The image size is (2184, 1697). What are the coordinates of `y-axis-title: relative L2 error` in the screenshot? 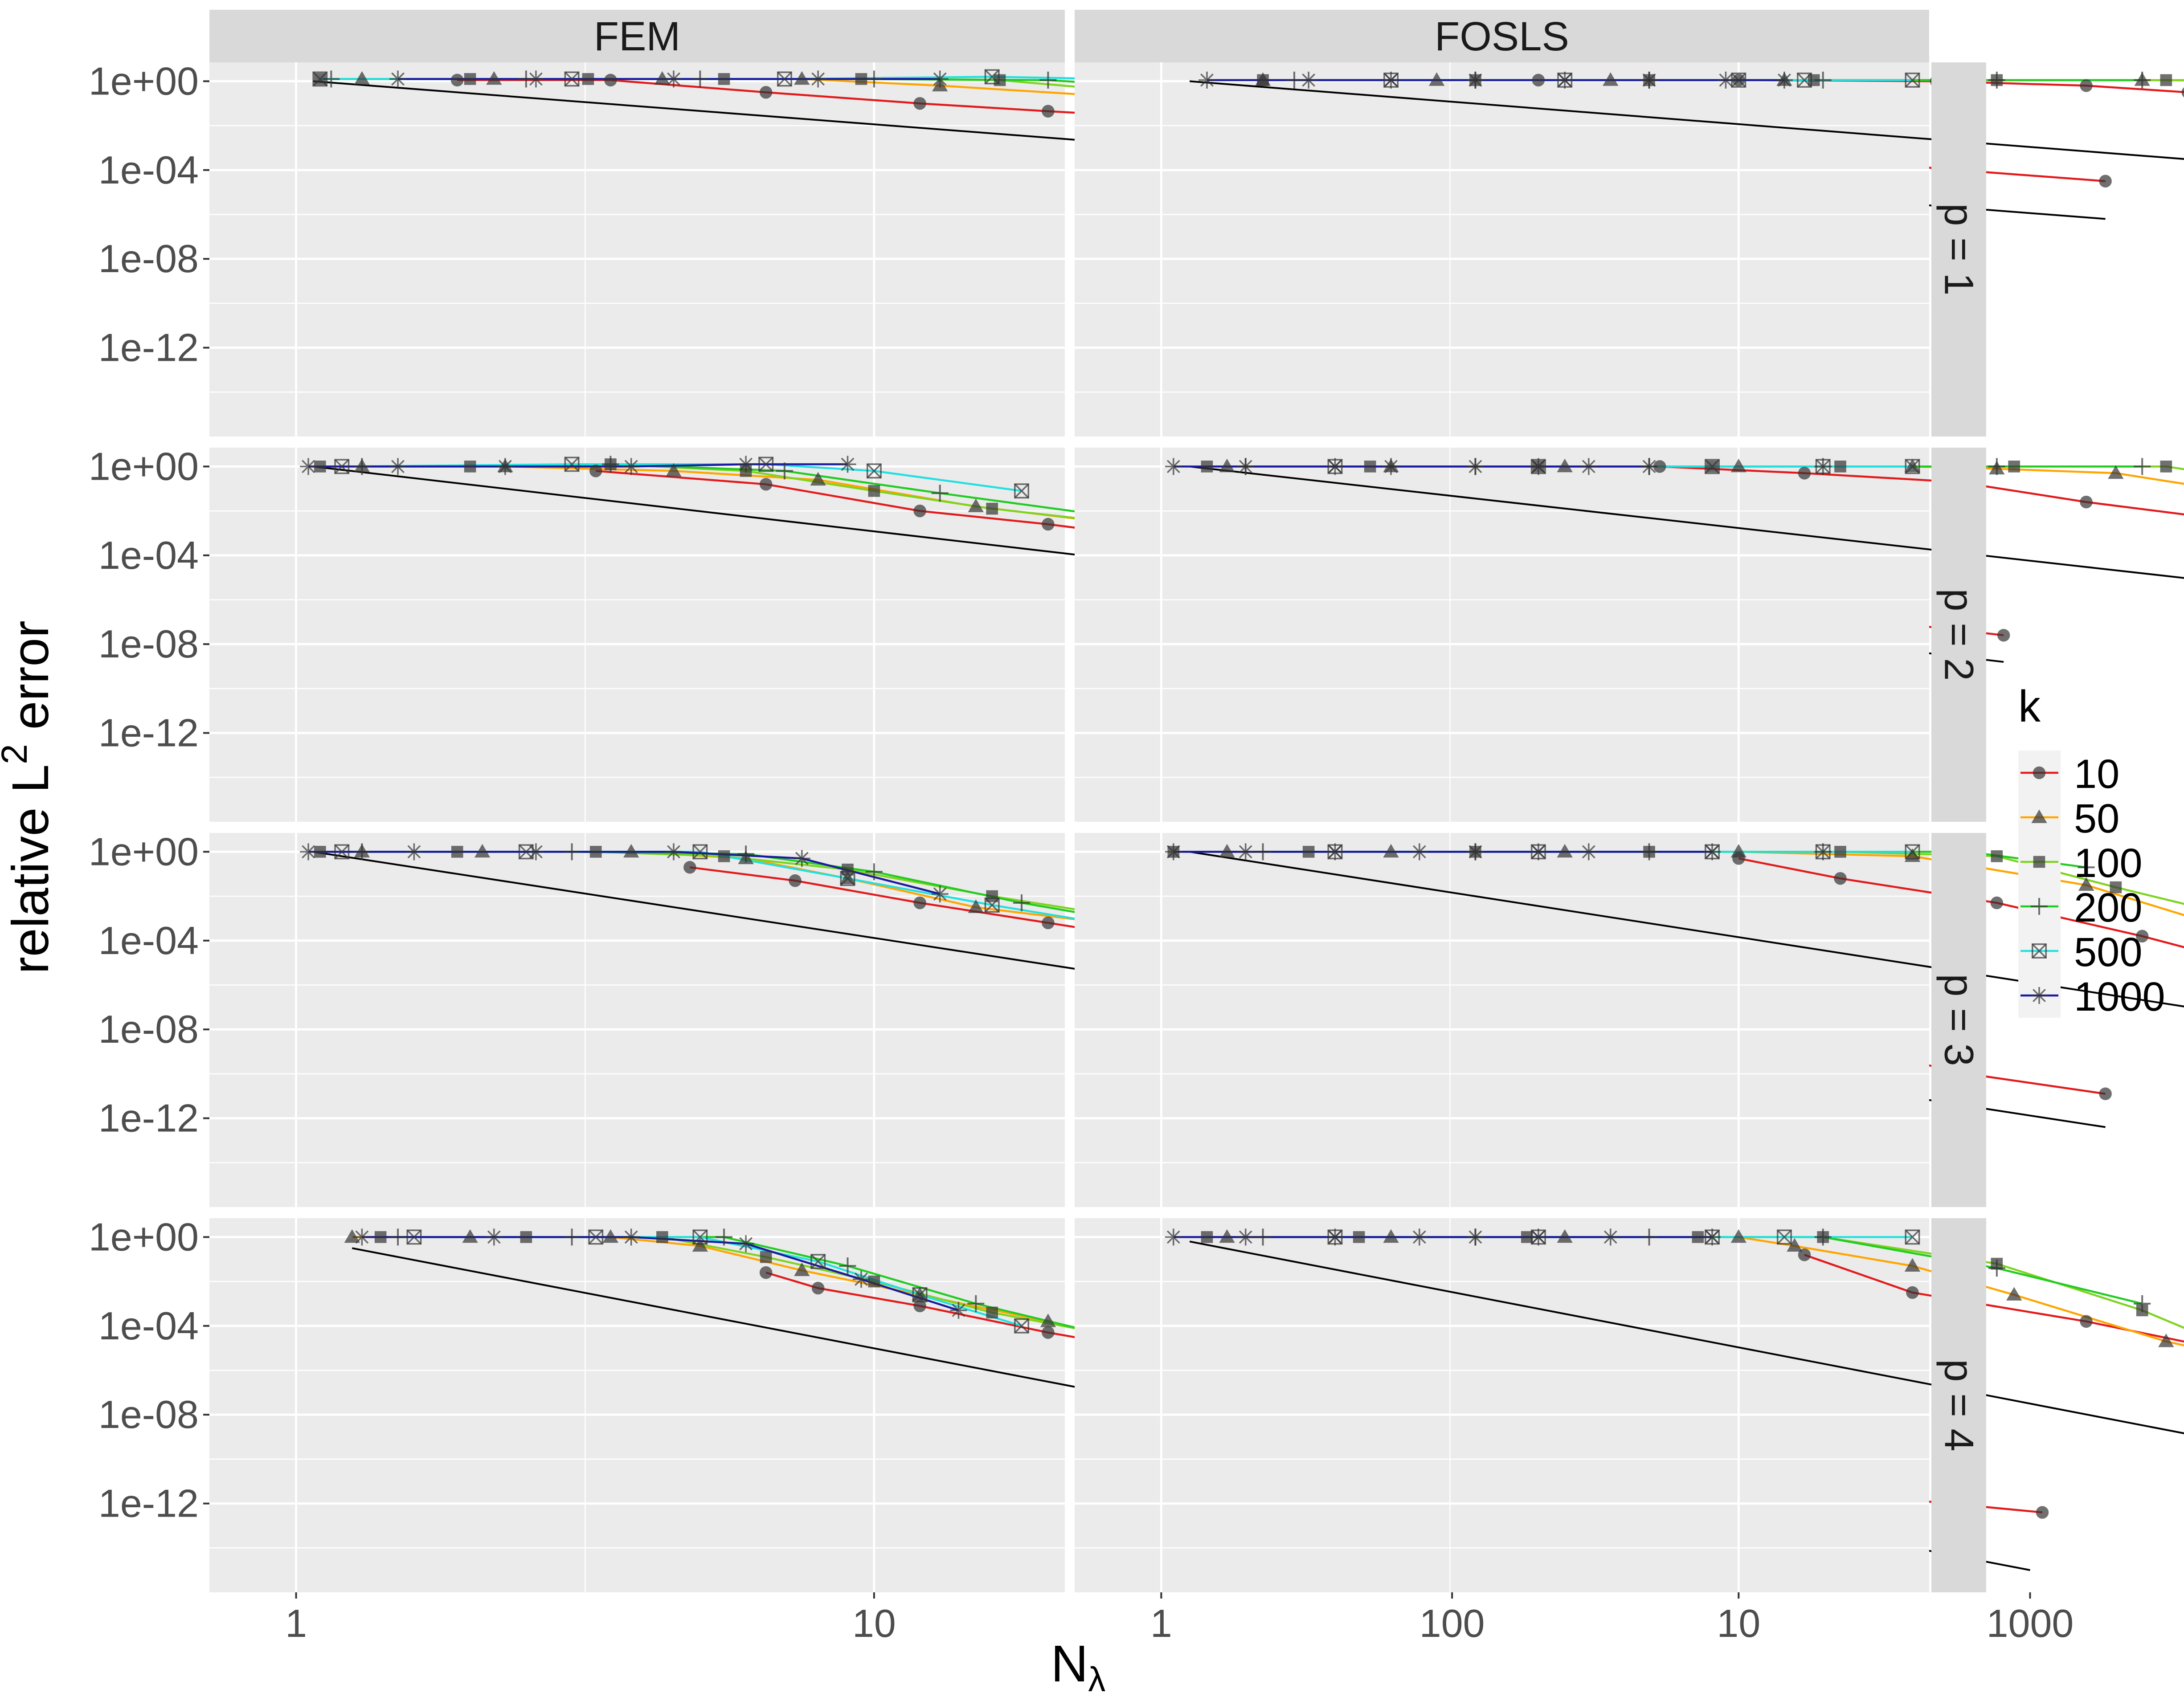 It's located at (29, 797).